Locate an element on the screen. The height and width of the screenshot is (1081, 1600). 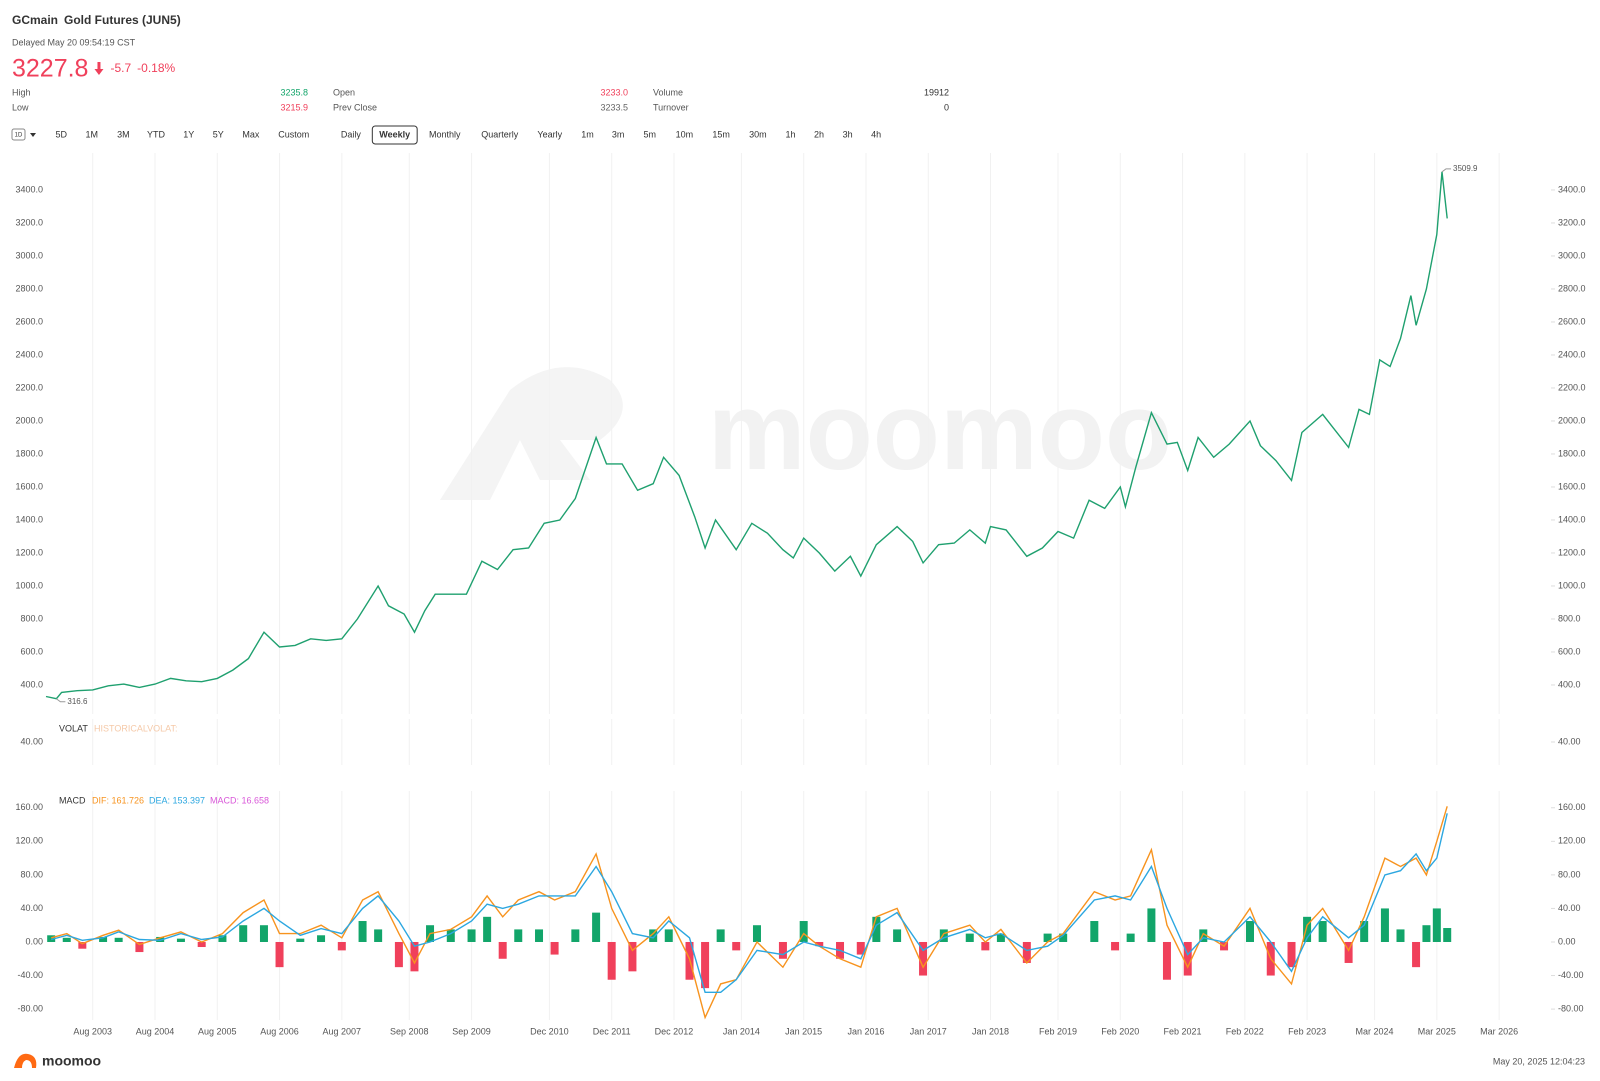
period-button: 5D is located at coordinates (61, 134).